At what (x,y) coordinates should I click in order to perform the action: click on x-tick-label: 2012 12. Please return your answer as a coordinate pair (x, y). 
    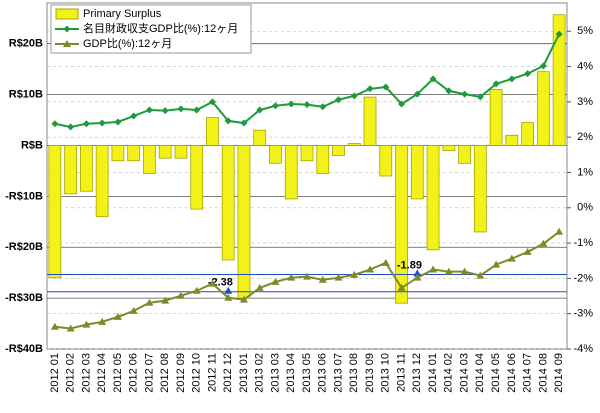
    Looking at the image, I should click on (228, 373).